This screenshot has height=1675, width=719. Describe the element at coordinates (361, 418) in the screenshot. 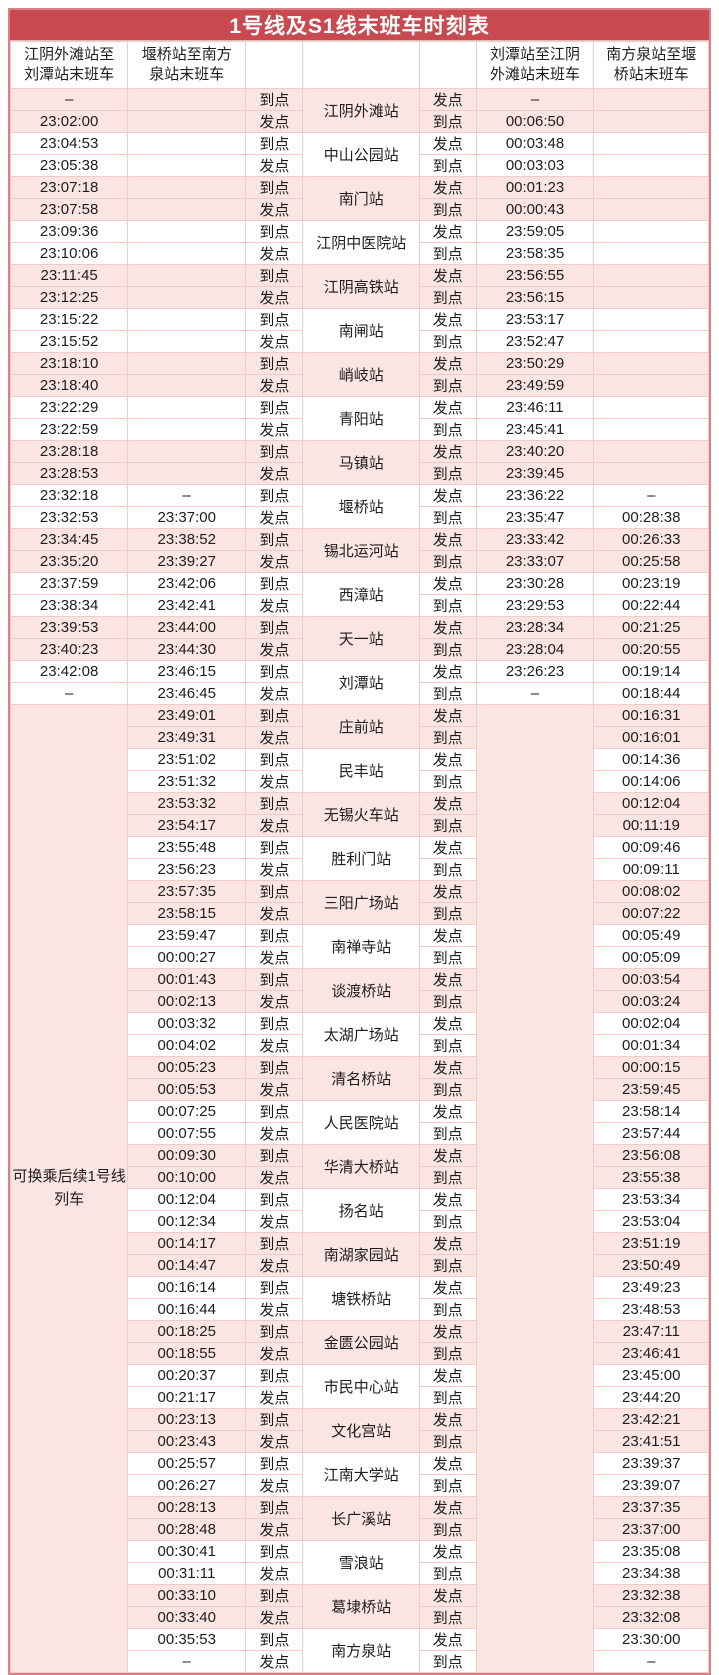

I see `station-name-cell: 青阳站` at that location.